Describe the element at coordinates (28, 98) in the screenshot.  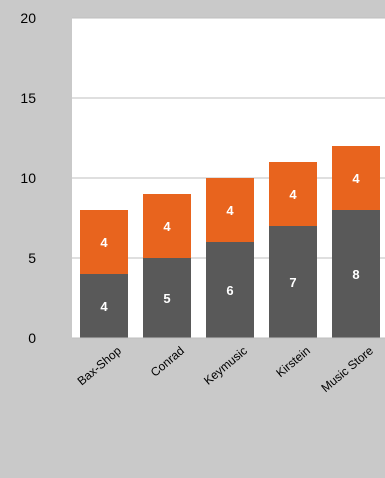
I see `y-tick-label: 15` at that location.